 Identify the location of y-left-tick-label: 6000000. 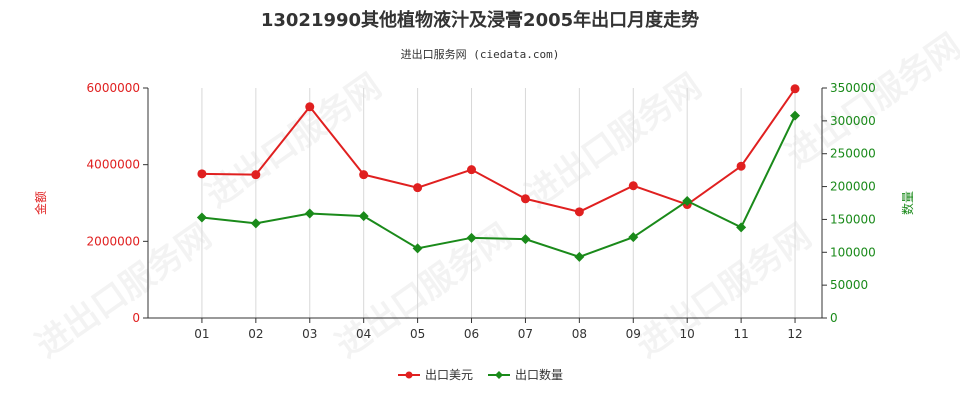
(113, 88).